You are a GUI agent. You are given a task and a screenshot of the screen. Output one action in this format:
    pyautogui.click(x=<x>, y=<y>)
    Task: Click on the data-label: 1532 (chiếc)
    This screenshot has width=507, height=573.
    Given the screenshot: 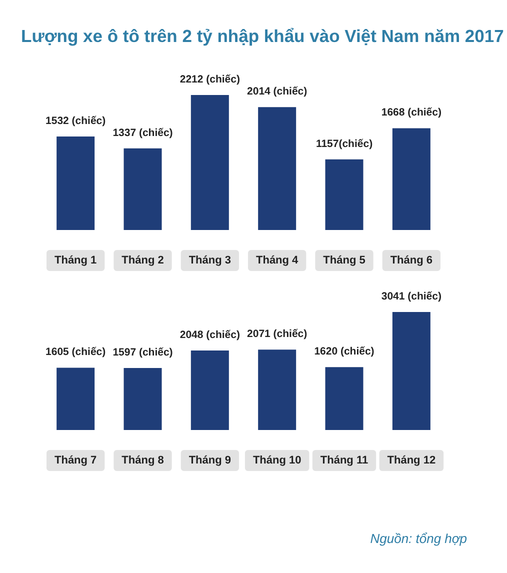 What is the action you would take?
    pyautogui.click(x=76, y=121)
    